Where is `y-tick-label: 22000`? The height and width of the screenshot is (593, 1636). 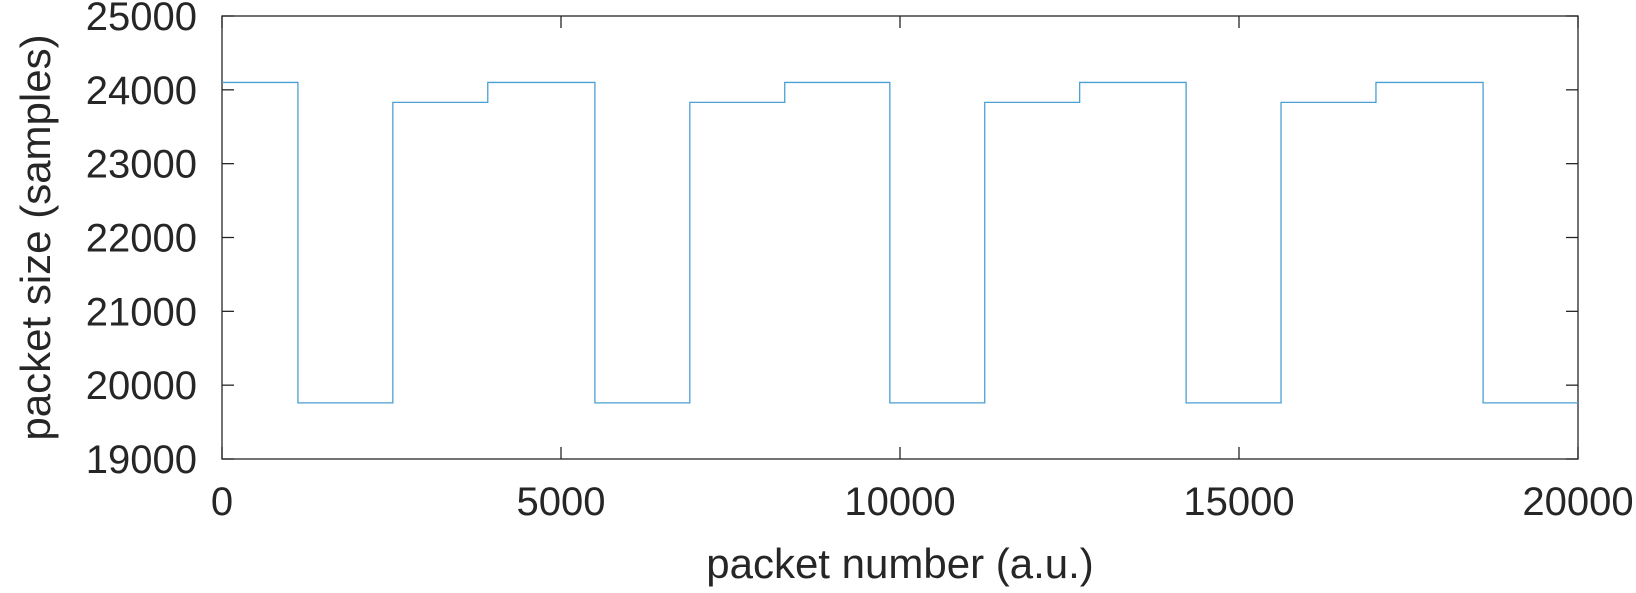 y-tick-label: 22000 is located at coordinates (141, 239).